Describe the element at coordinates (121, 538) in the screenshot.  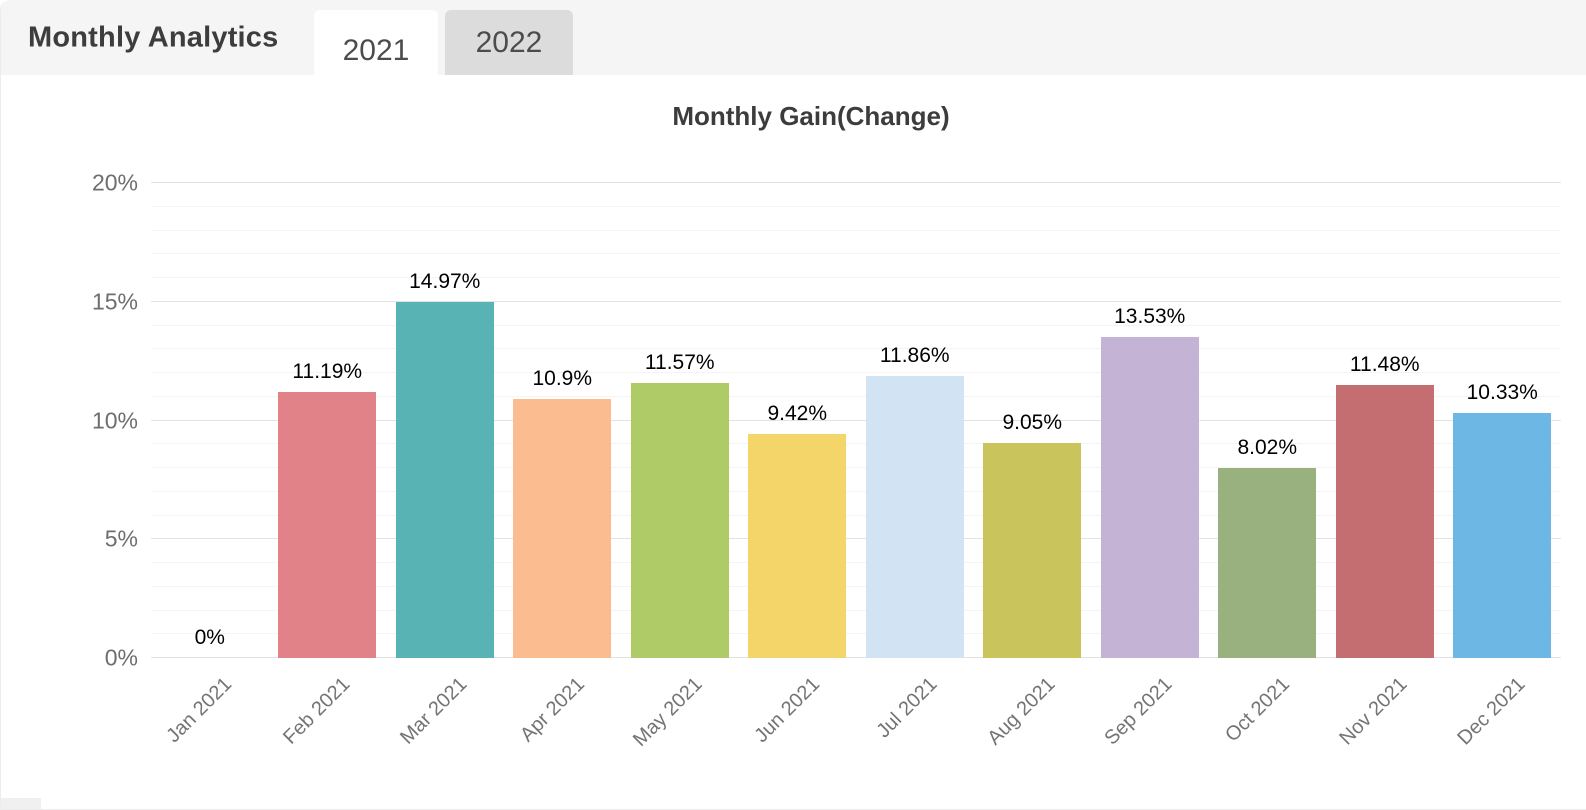
I see `y-axis-tick: 5%` at that location.